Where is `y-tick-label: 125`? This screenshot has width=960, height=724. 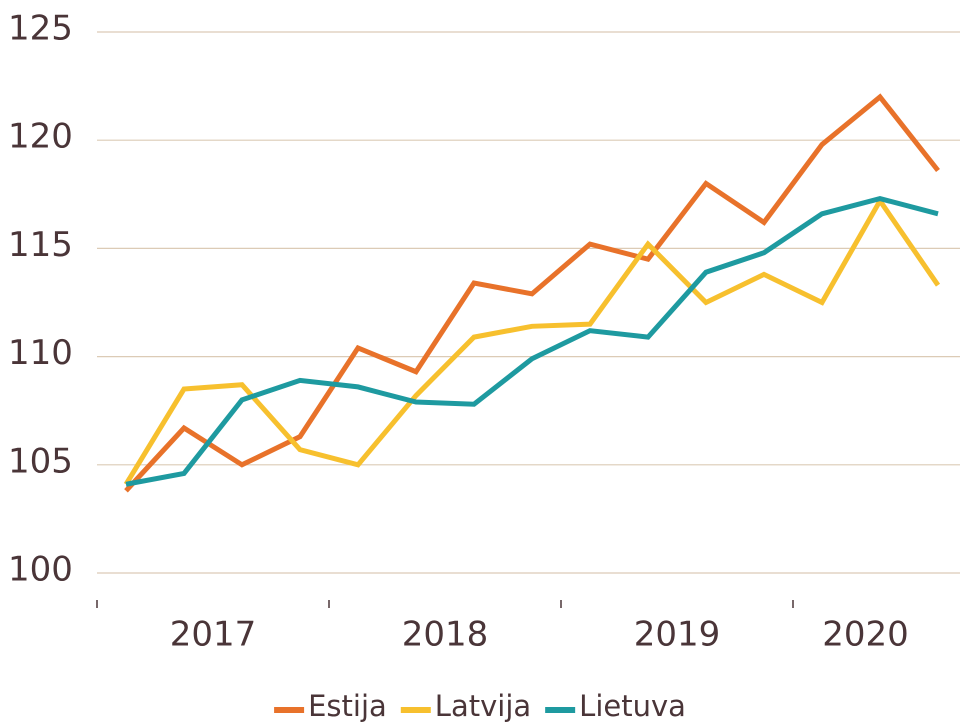 y-tick-label: 125 is located at coordinates (40, 29).